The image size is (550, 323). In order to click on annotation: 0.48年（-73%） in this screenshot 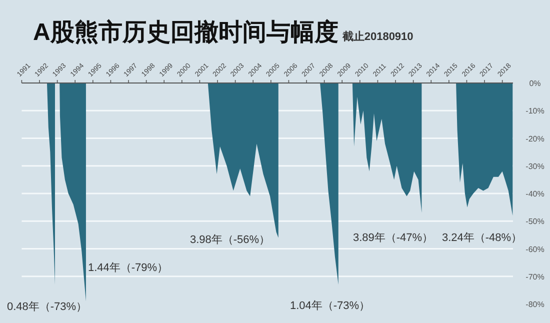, I will do `click(47, 307)`.